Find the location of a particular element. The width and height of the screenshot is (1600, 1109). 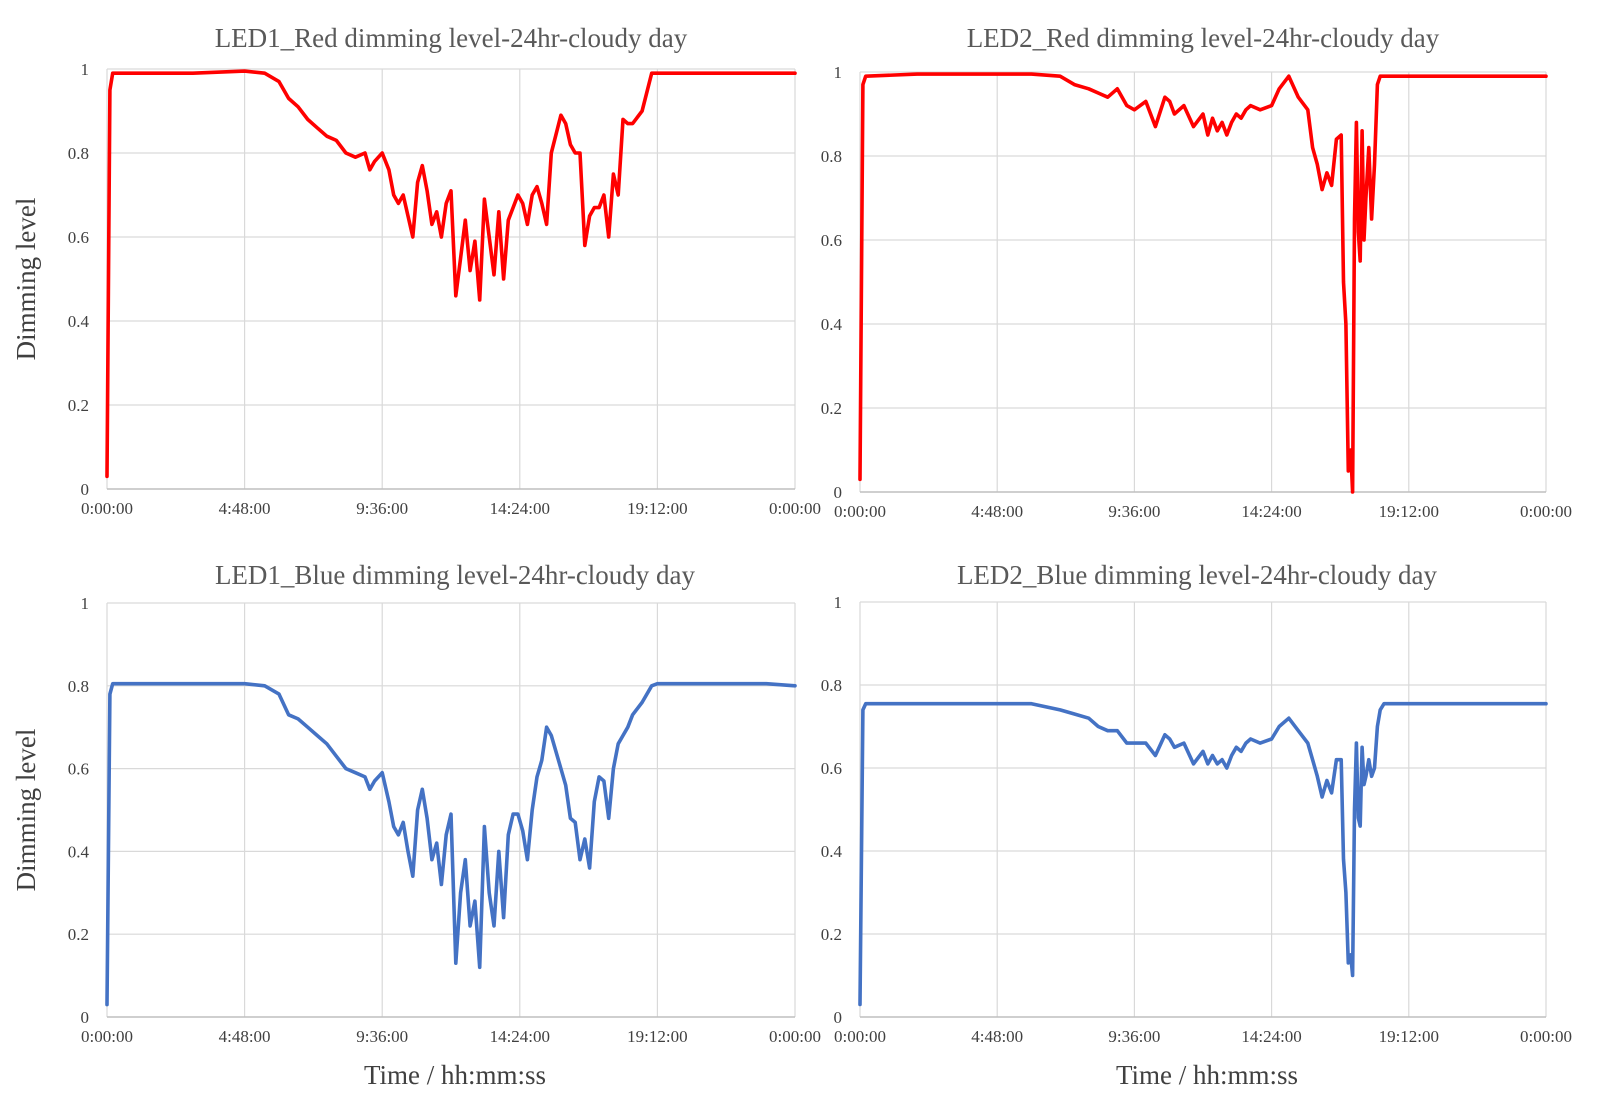

chart-title: LED1_Red dimming level-24hr-cloudy day is located at coordinates (451, 38).